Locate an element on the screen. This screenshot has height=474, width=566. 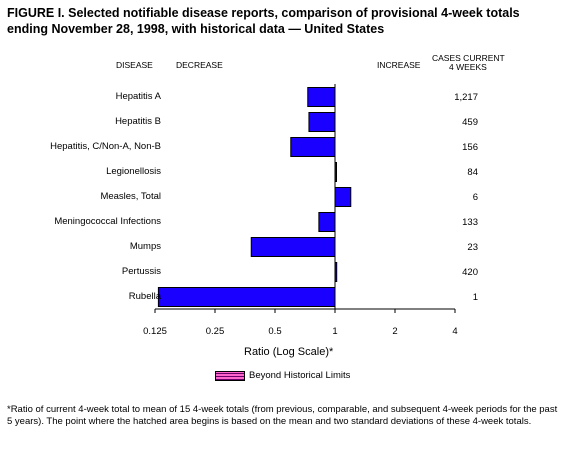
disease-label: Rubella is located at coordinates (144, 296).